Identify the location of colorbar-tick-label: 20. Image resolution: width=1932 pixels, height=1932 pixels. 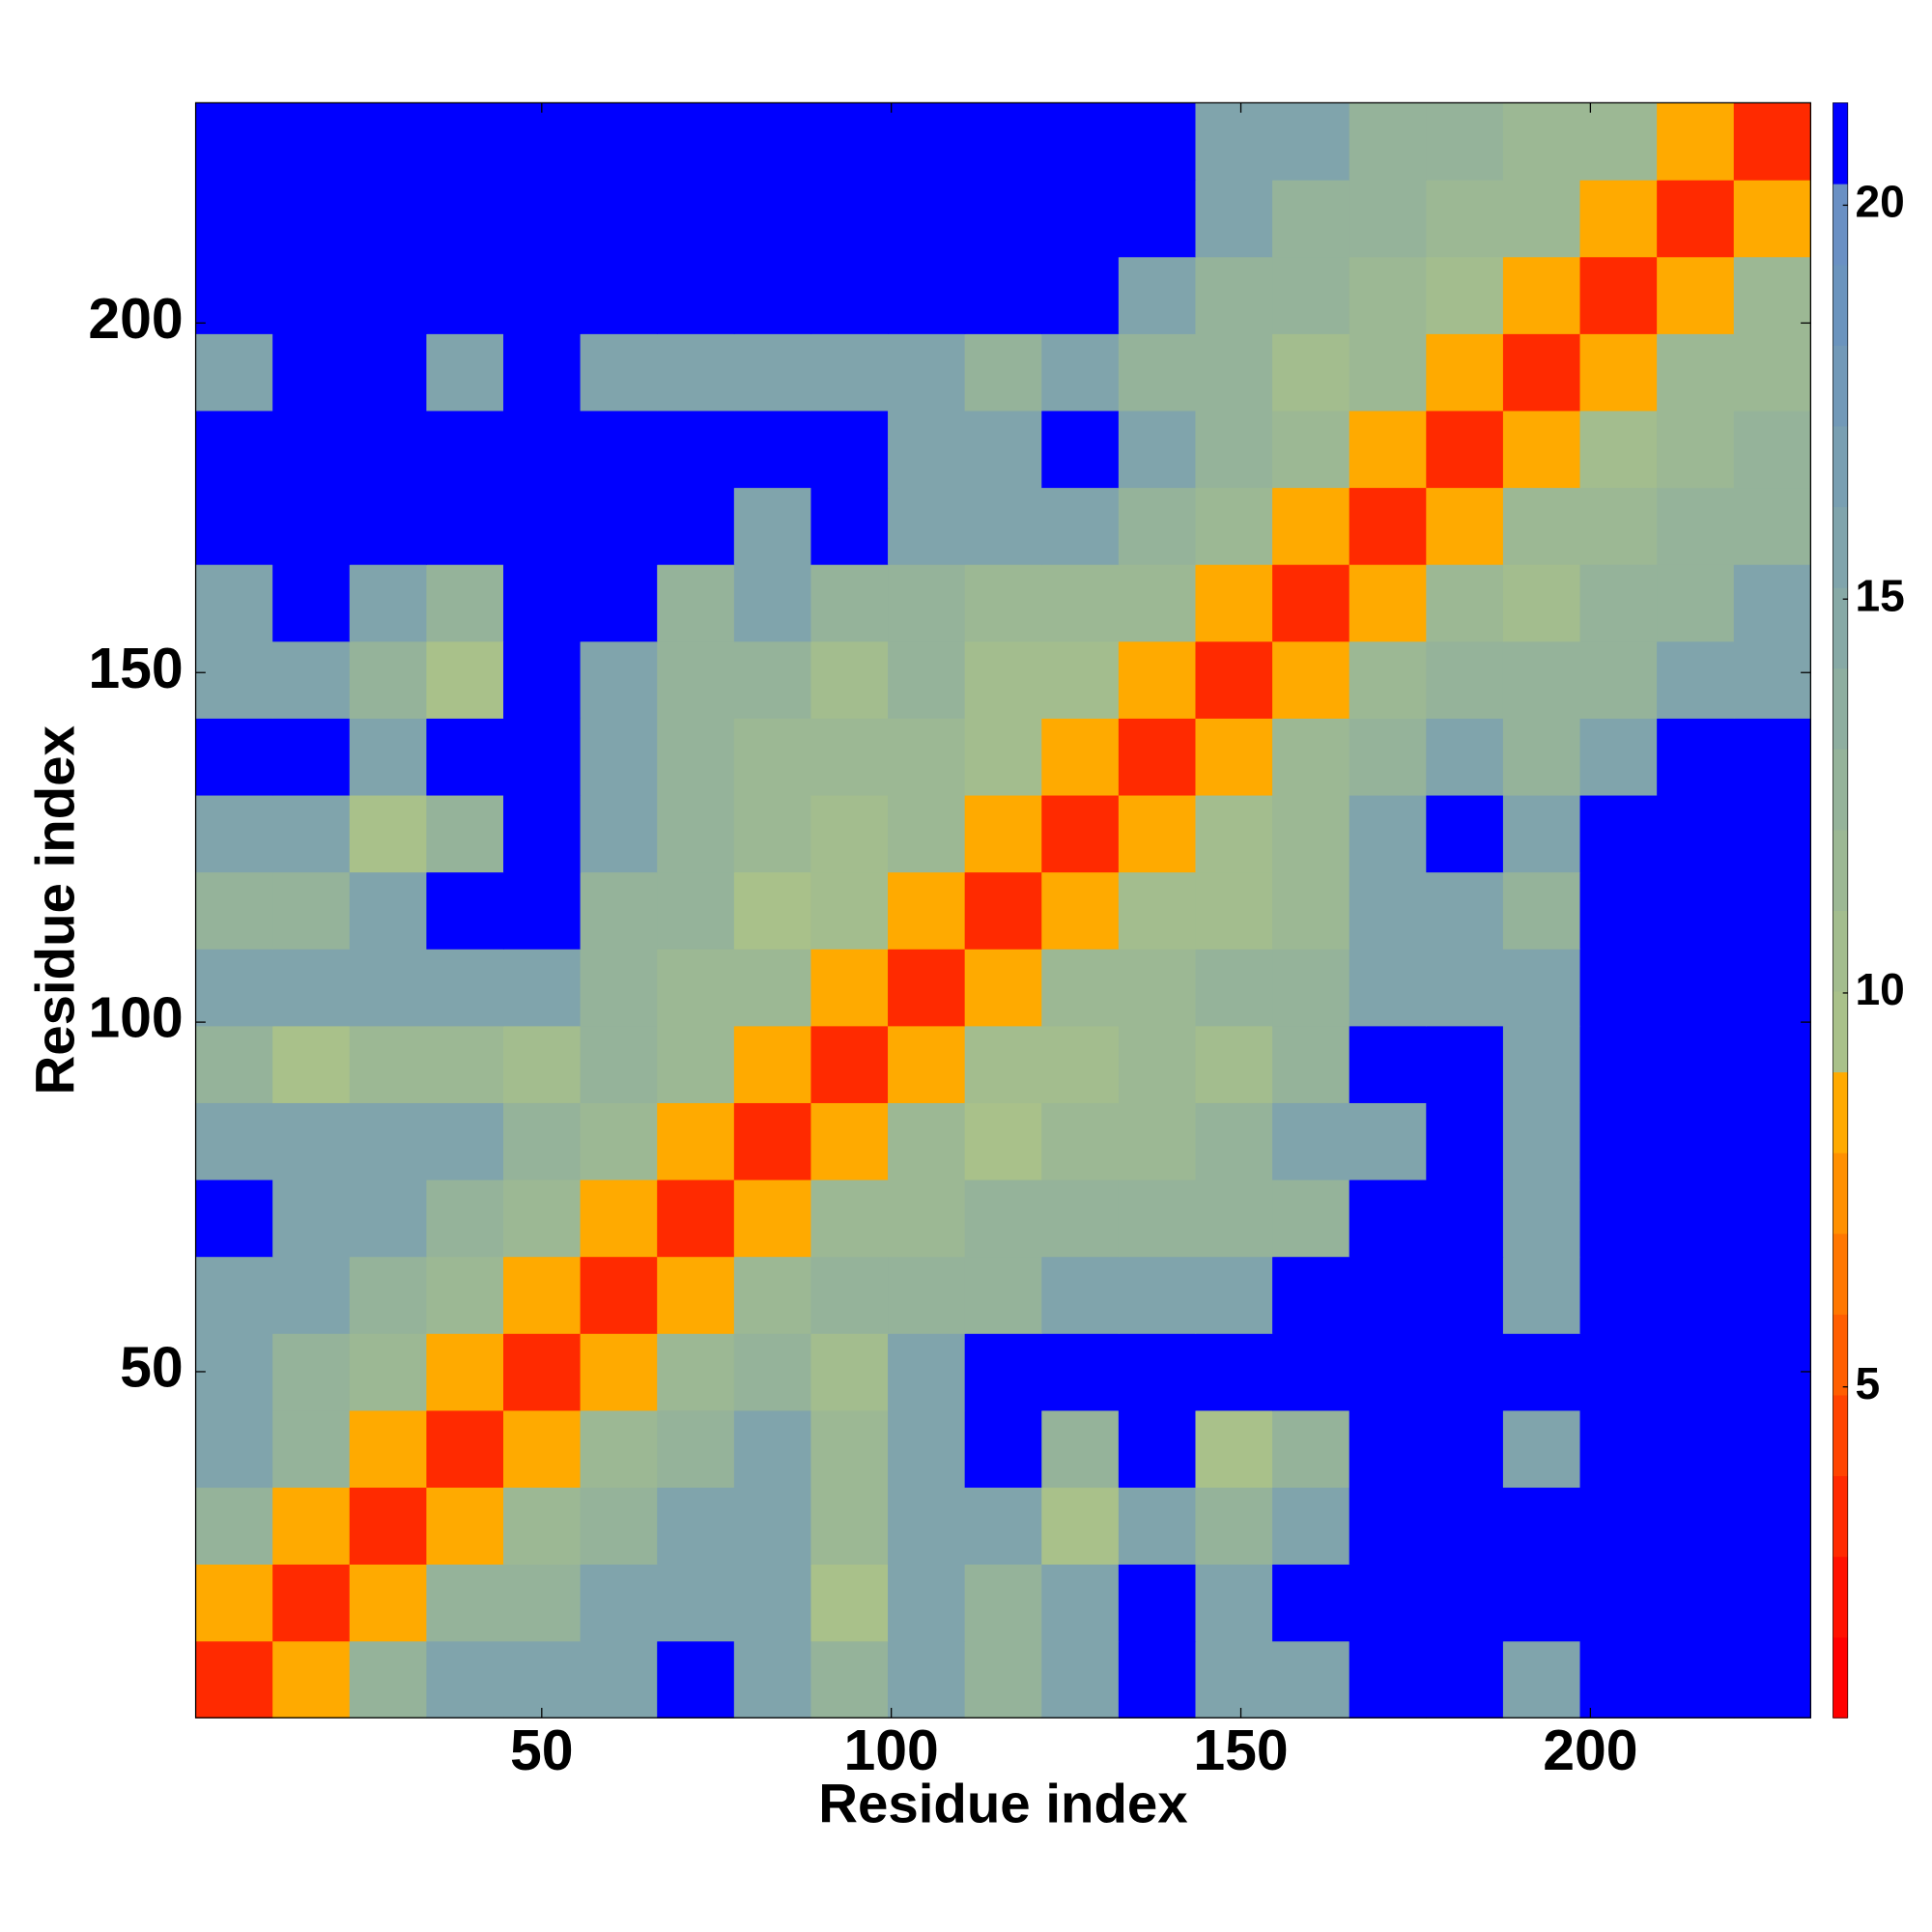
(1880, 202).